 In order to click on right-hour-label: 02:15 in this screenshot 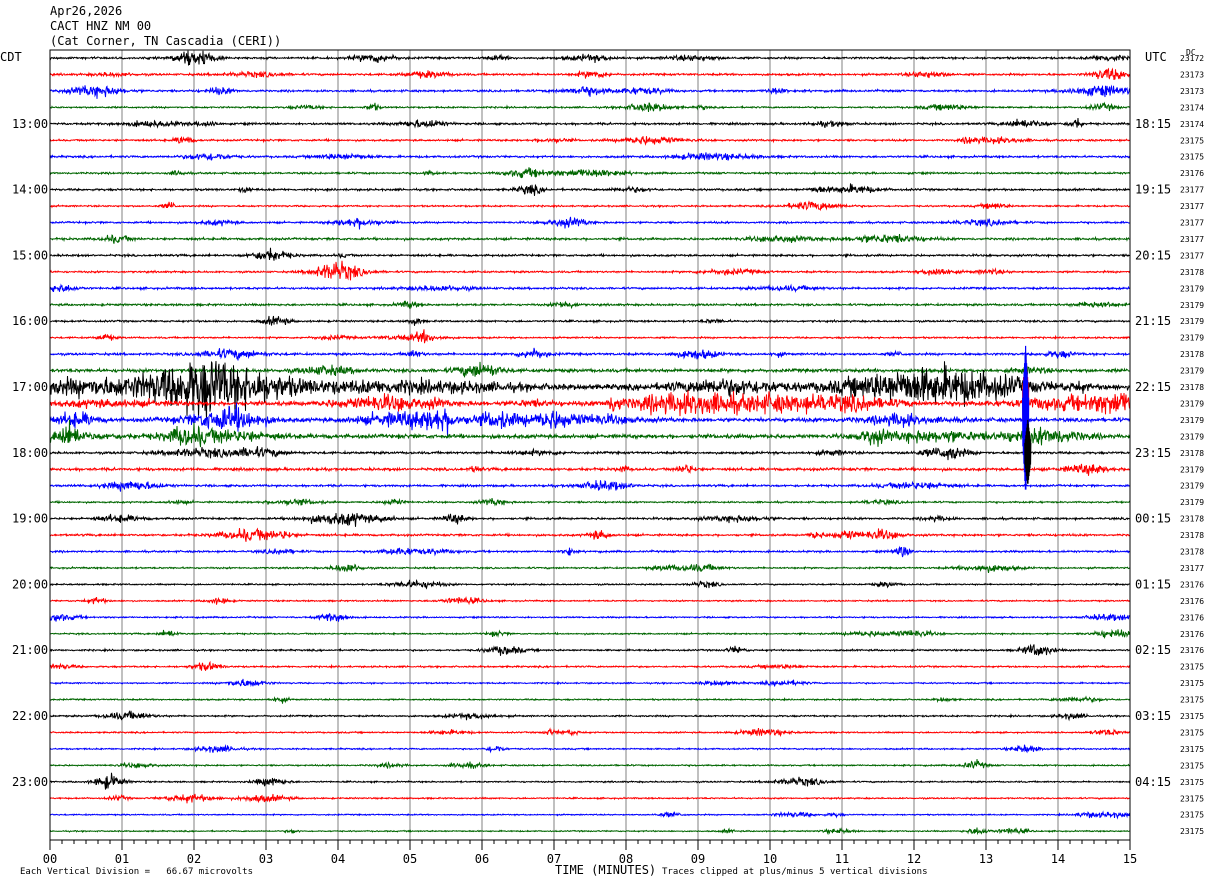, I will do `click(1153, 650)`.